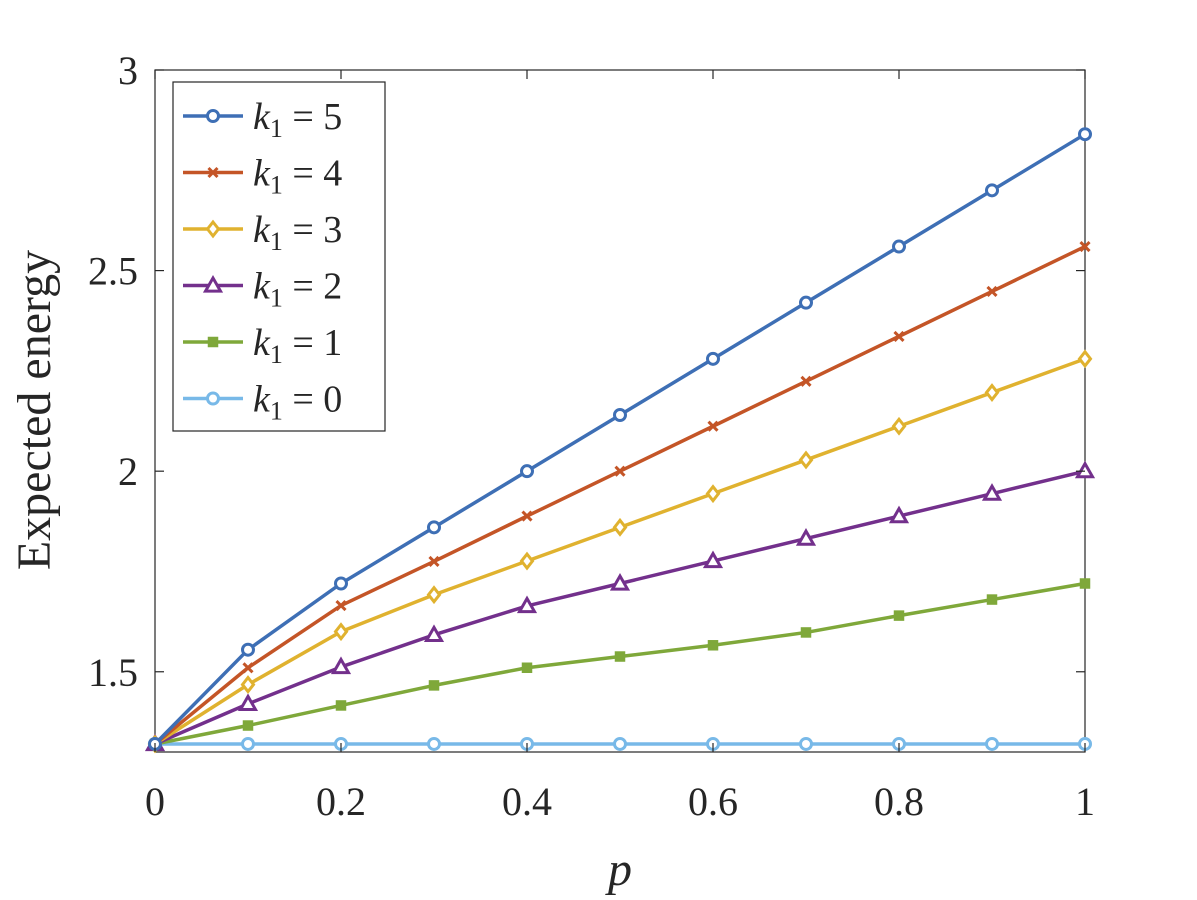 This screenshot has height=900, width=1197. Describe the element at coordinates (713, 801) in the screenshot. I see `x-tick-label: 0.6` at that location.